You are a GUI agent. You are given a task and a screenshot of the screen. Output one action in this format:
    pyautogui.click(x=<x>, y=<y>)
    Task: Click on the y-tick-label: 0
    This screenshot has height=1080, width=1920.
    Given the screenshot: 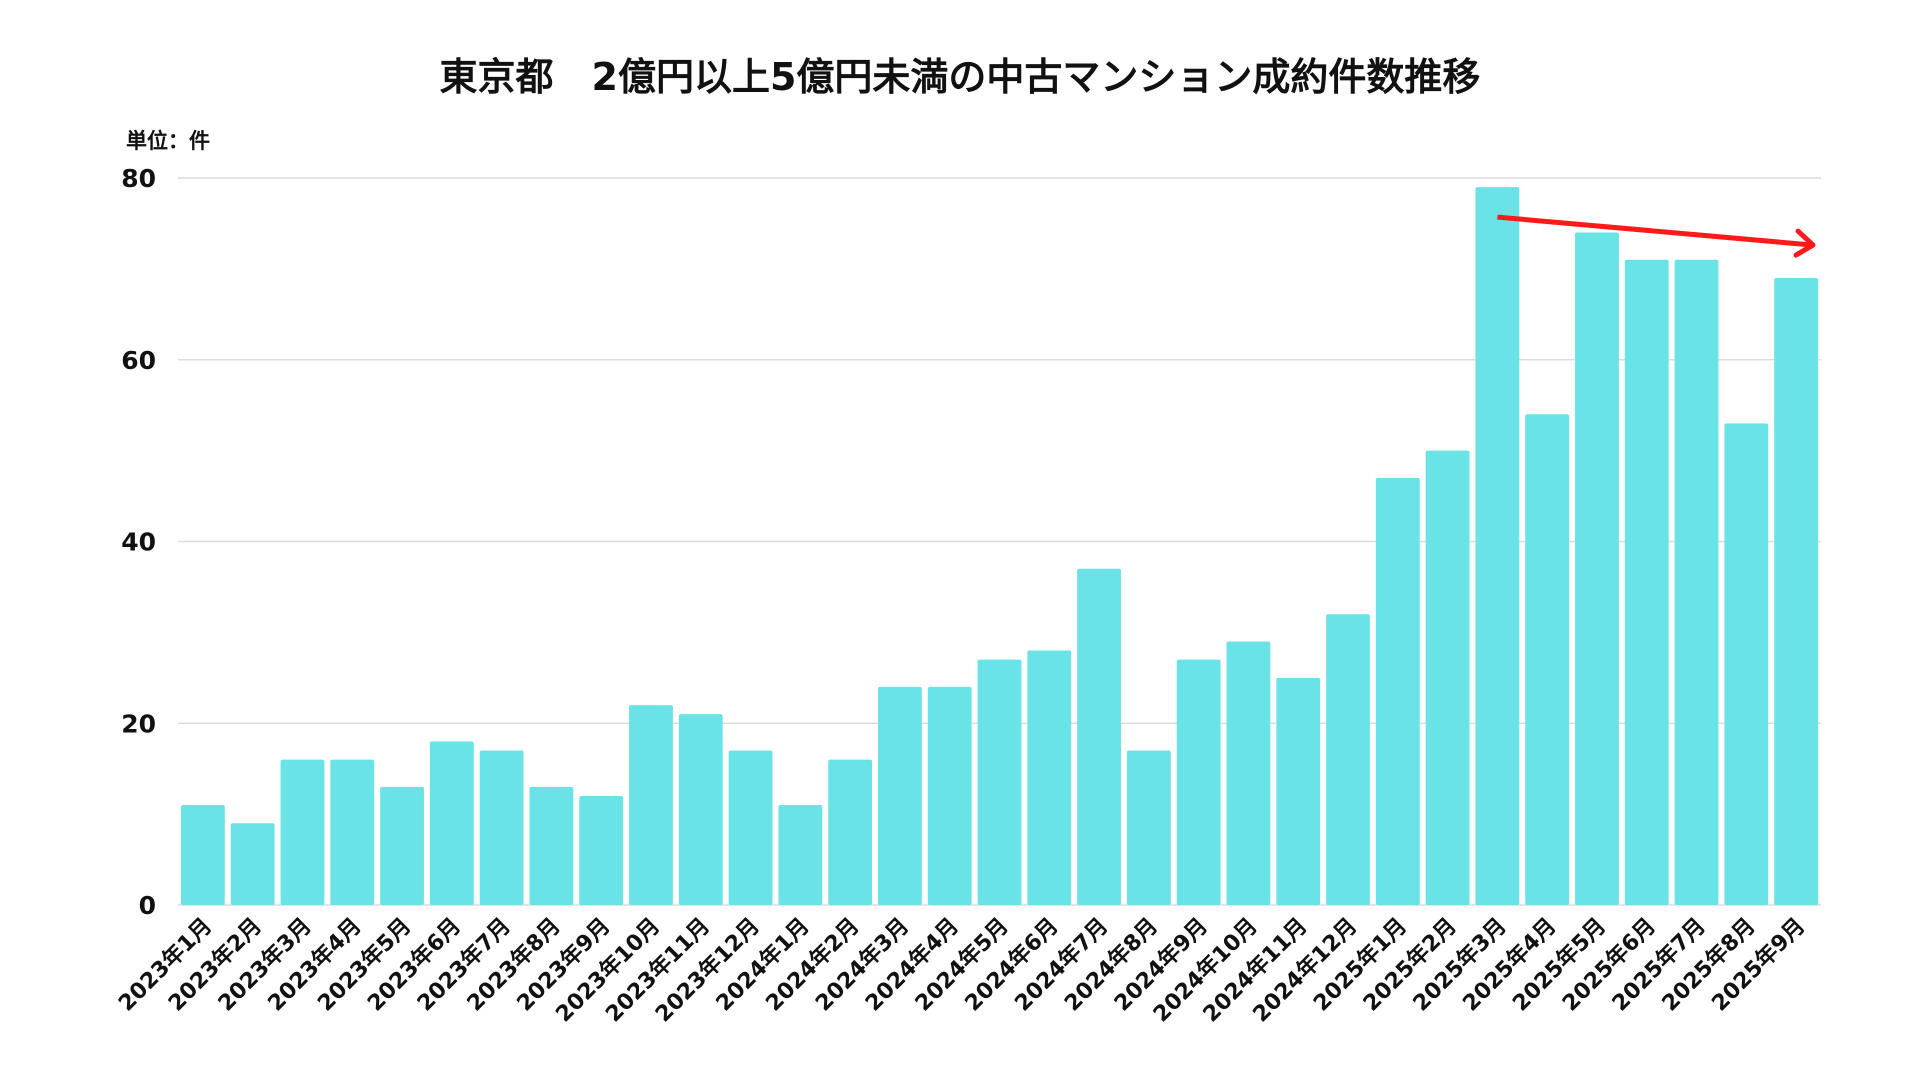 What is the action you would take?
    pyautogui.click(x=147, y=905)
    